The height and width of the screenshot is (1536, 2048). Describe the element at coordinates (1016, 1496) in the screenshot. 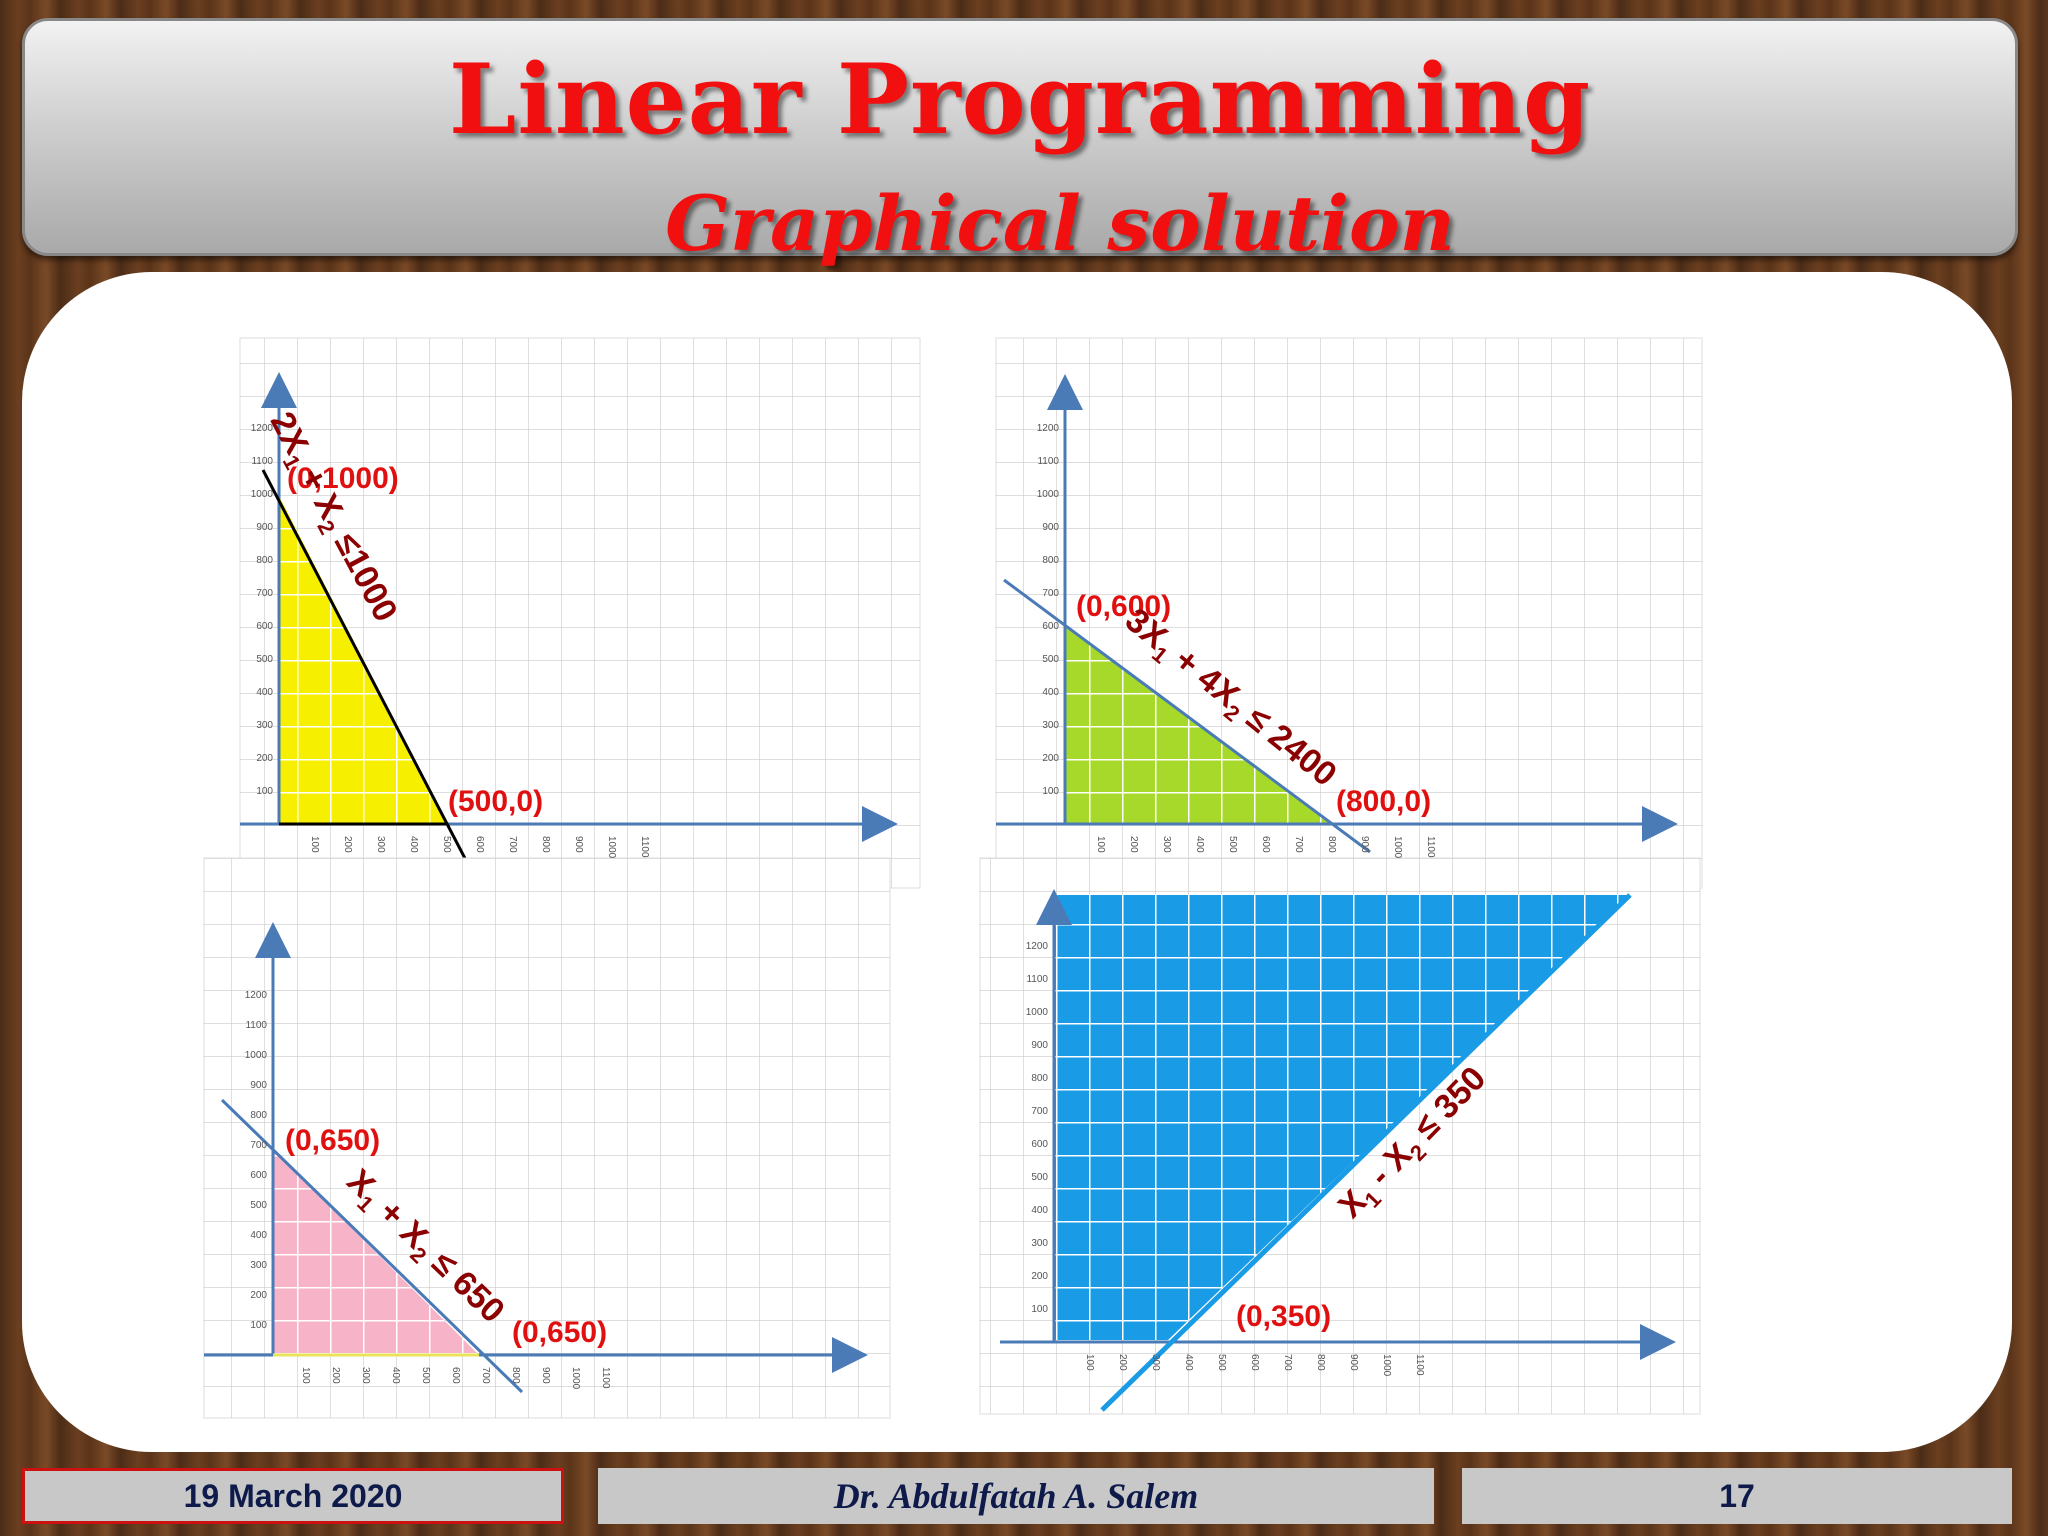

I see `footer-author: Dr. Abdulfatah A. Salem` at that location.